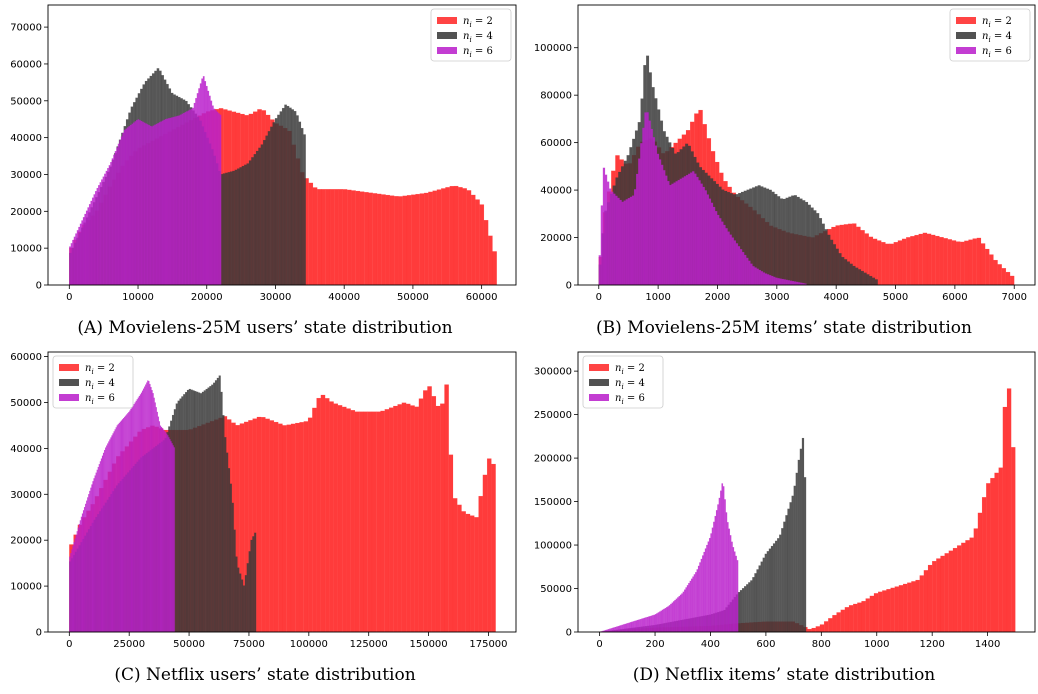 The image size is (1038, 694). I want to click on y-tick-label: 100000, so click(553, 546).